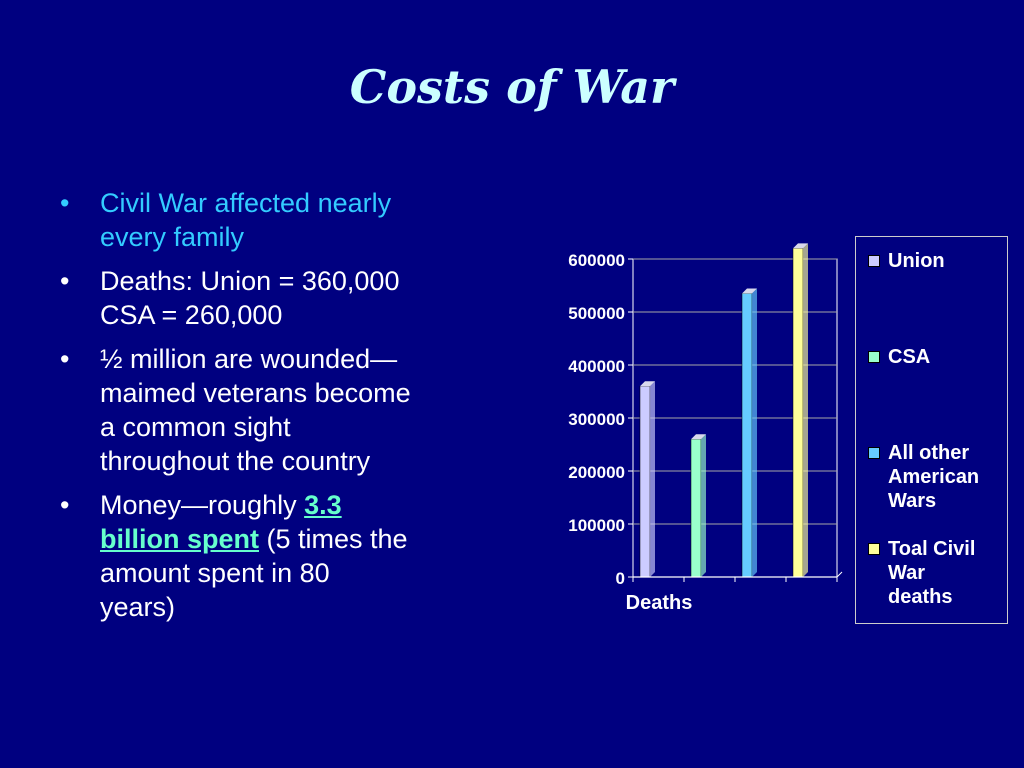  Describe the element at coordinates (333, 539) in the screenshot. I see `bullet-text: (5 times the` at that location.